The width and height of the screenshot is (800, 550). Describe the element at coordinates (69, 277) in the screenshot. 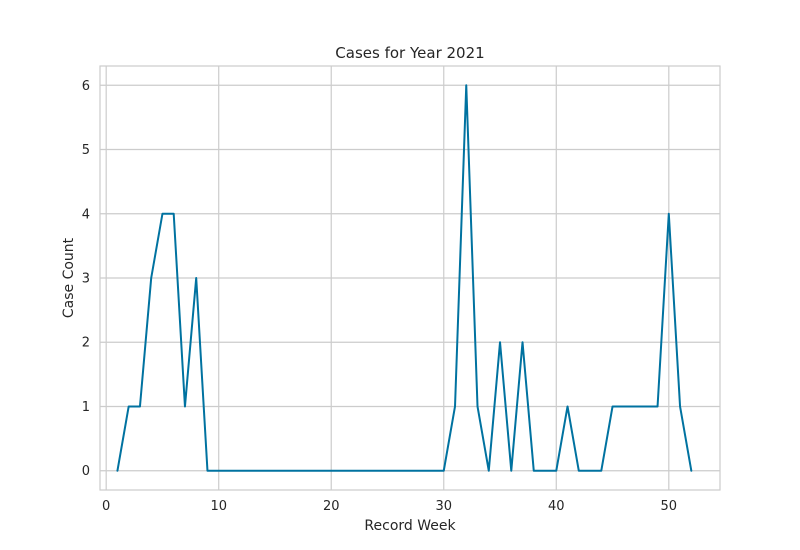

I see `y-axis-label: Case Count` at that location.